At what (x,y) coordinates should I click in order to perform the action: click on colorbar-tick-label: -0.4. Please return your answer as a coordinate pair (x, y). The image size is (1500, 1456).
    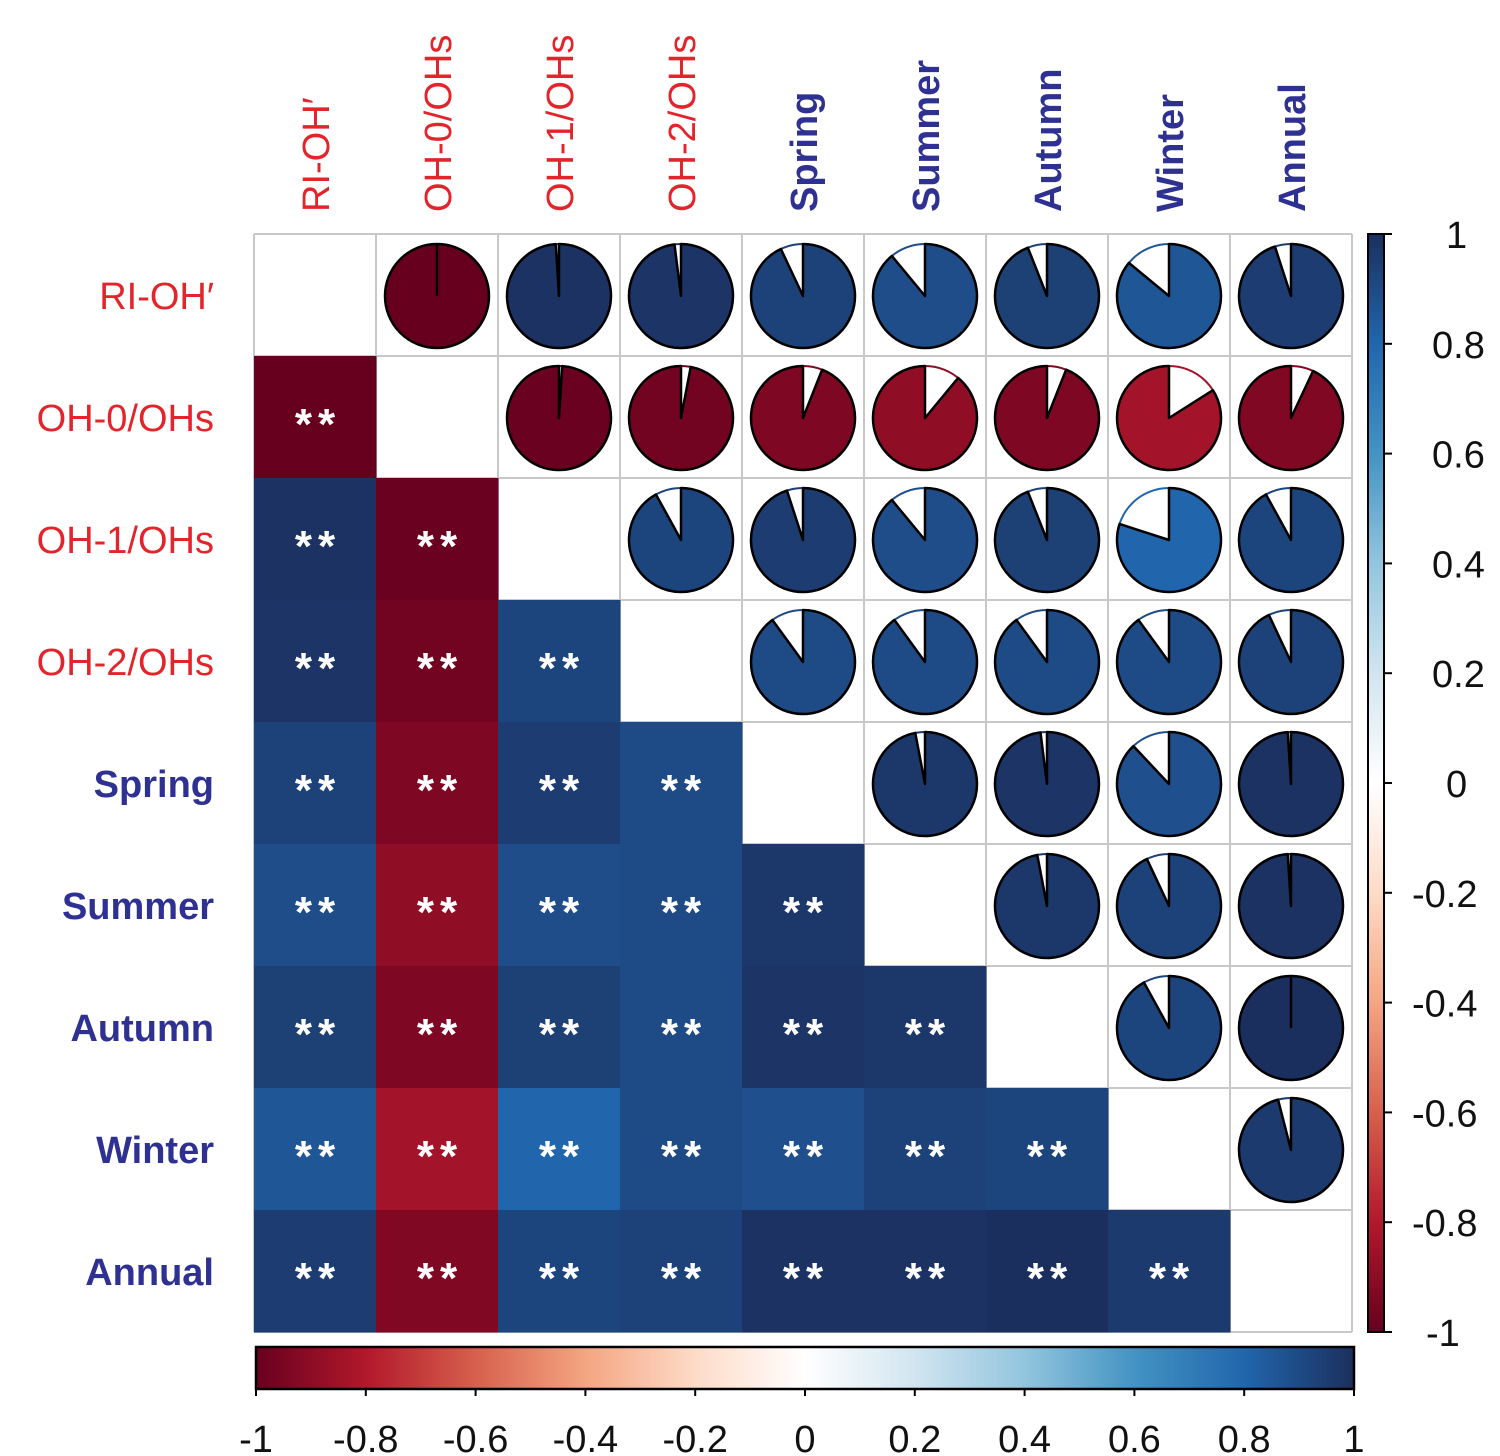
    Looking at the image, I should click on (1444, 1005).